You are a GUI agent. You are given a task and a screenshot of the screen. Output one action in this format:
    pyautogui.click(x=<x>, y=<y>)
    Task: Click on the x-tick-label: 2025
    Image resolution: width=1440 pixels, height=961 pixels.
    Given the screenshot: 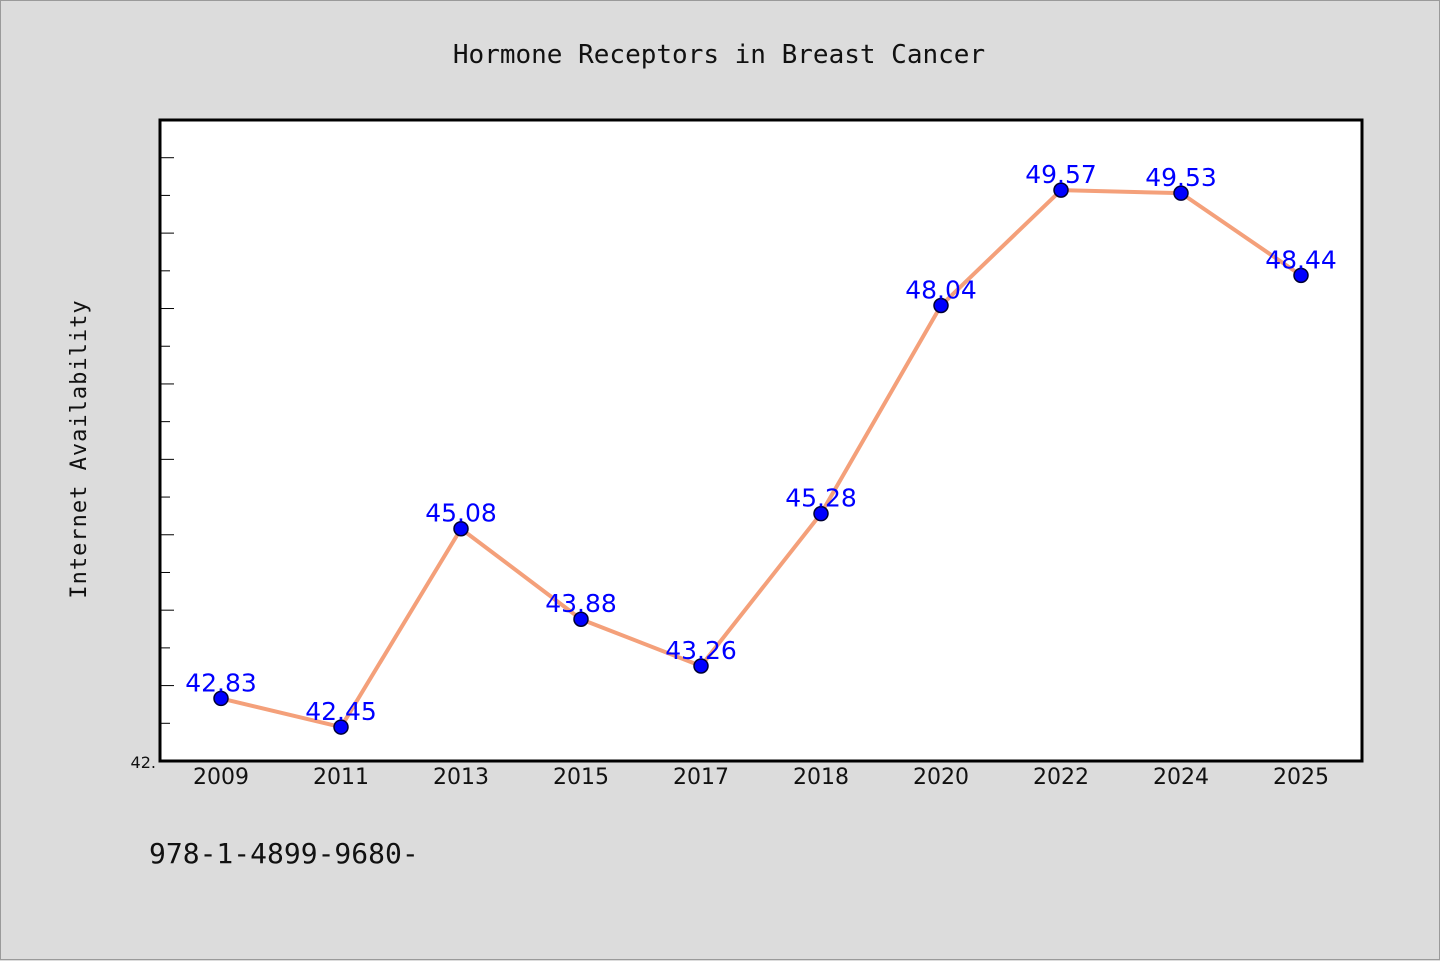 What is the action you would take?
    pyautogui.click(x=1301, y=777)
    